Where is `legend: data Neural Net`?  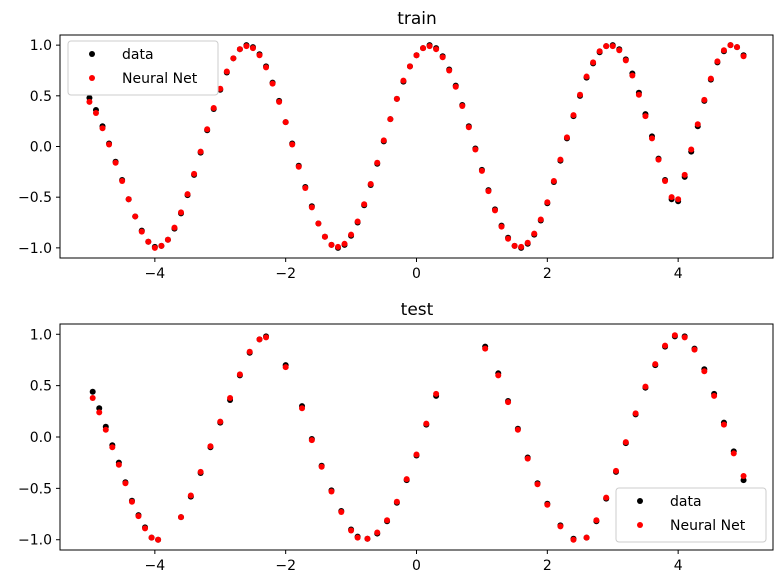
legend: data Neural Net is located at coordinates (143, 68).